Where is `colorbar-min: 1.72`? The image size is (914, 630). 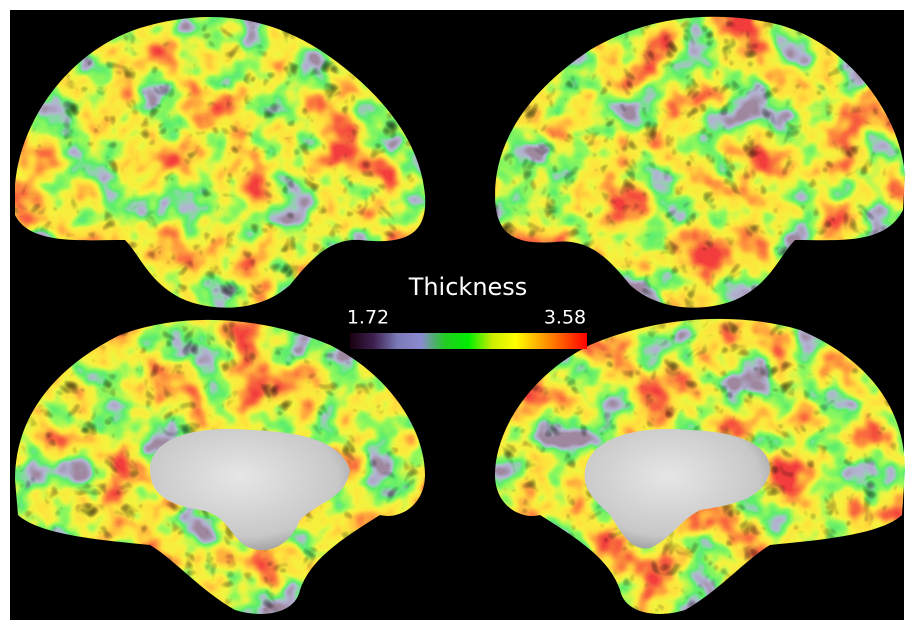
colorbar-min: 1.72 is located at coordinates (368, 318).